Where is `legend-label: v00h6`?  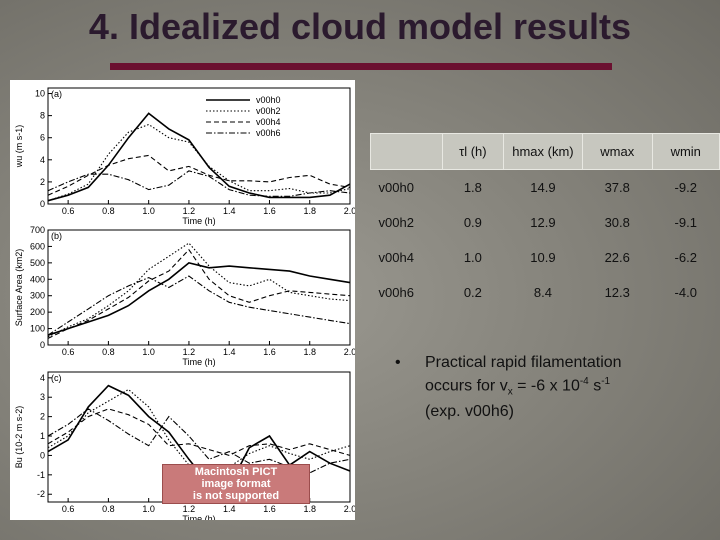
legend-label: v00h6 is located at coordinates (268, 133).